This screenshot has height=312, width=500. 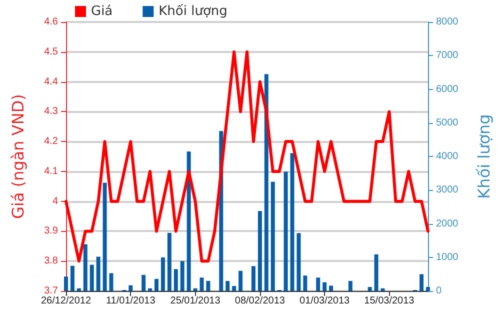 I want to click on y2-tick-label: 3000, so click(x=447, y=190).